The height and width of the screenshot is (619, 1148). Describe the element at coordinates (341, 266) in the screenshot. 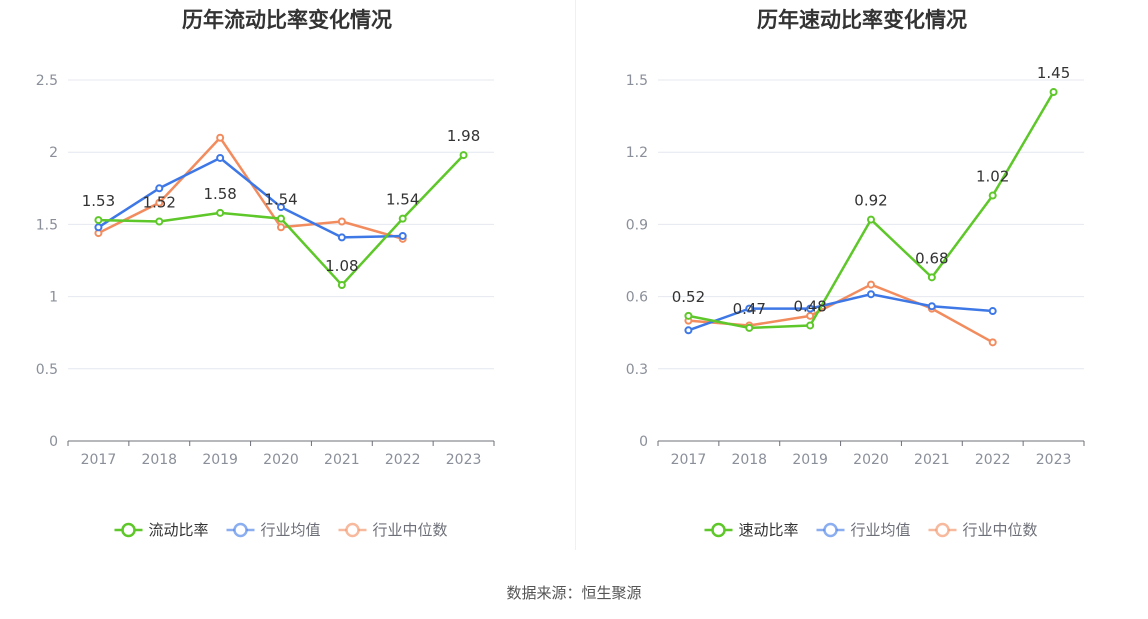

I see `data-label: 1.08` at that location.